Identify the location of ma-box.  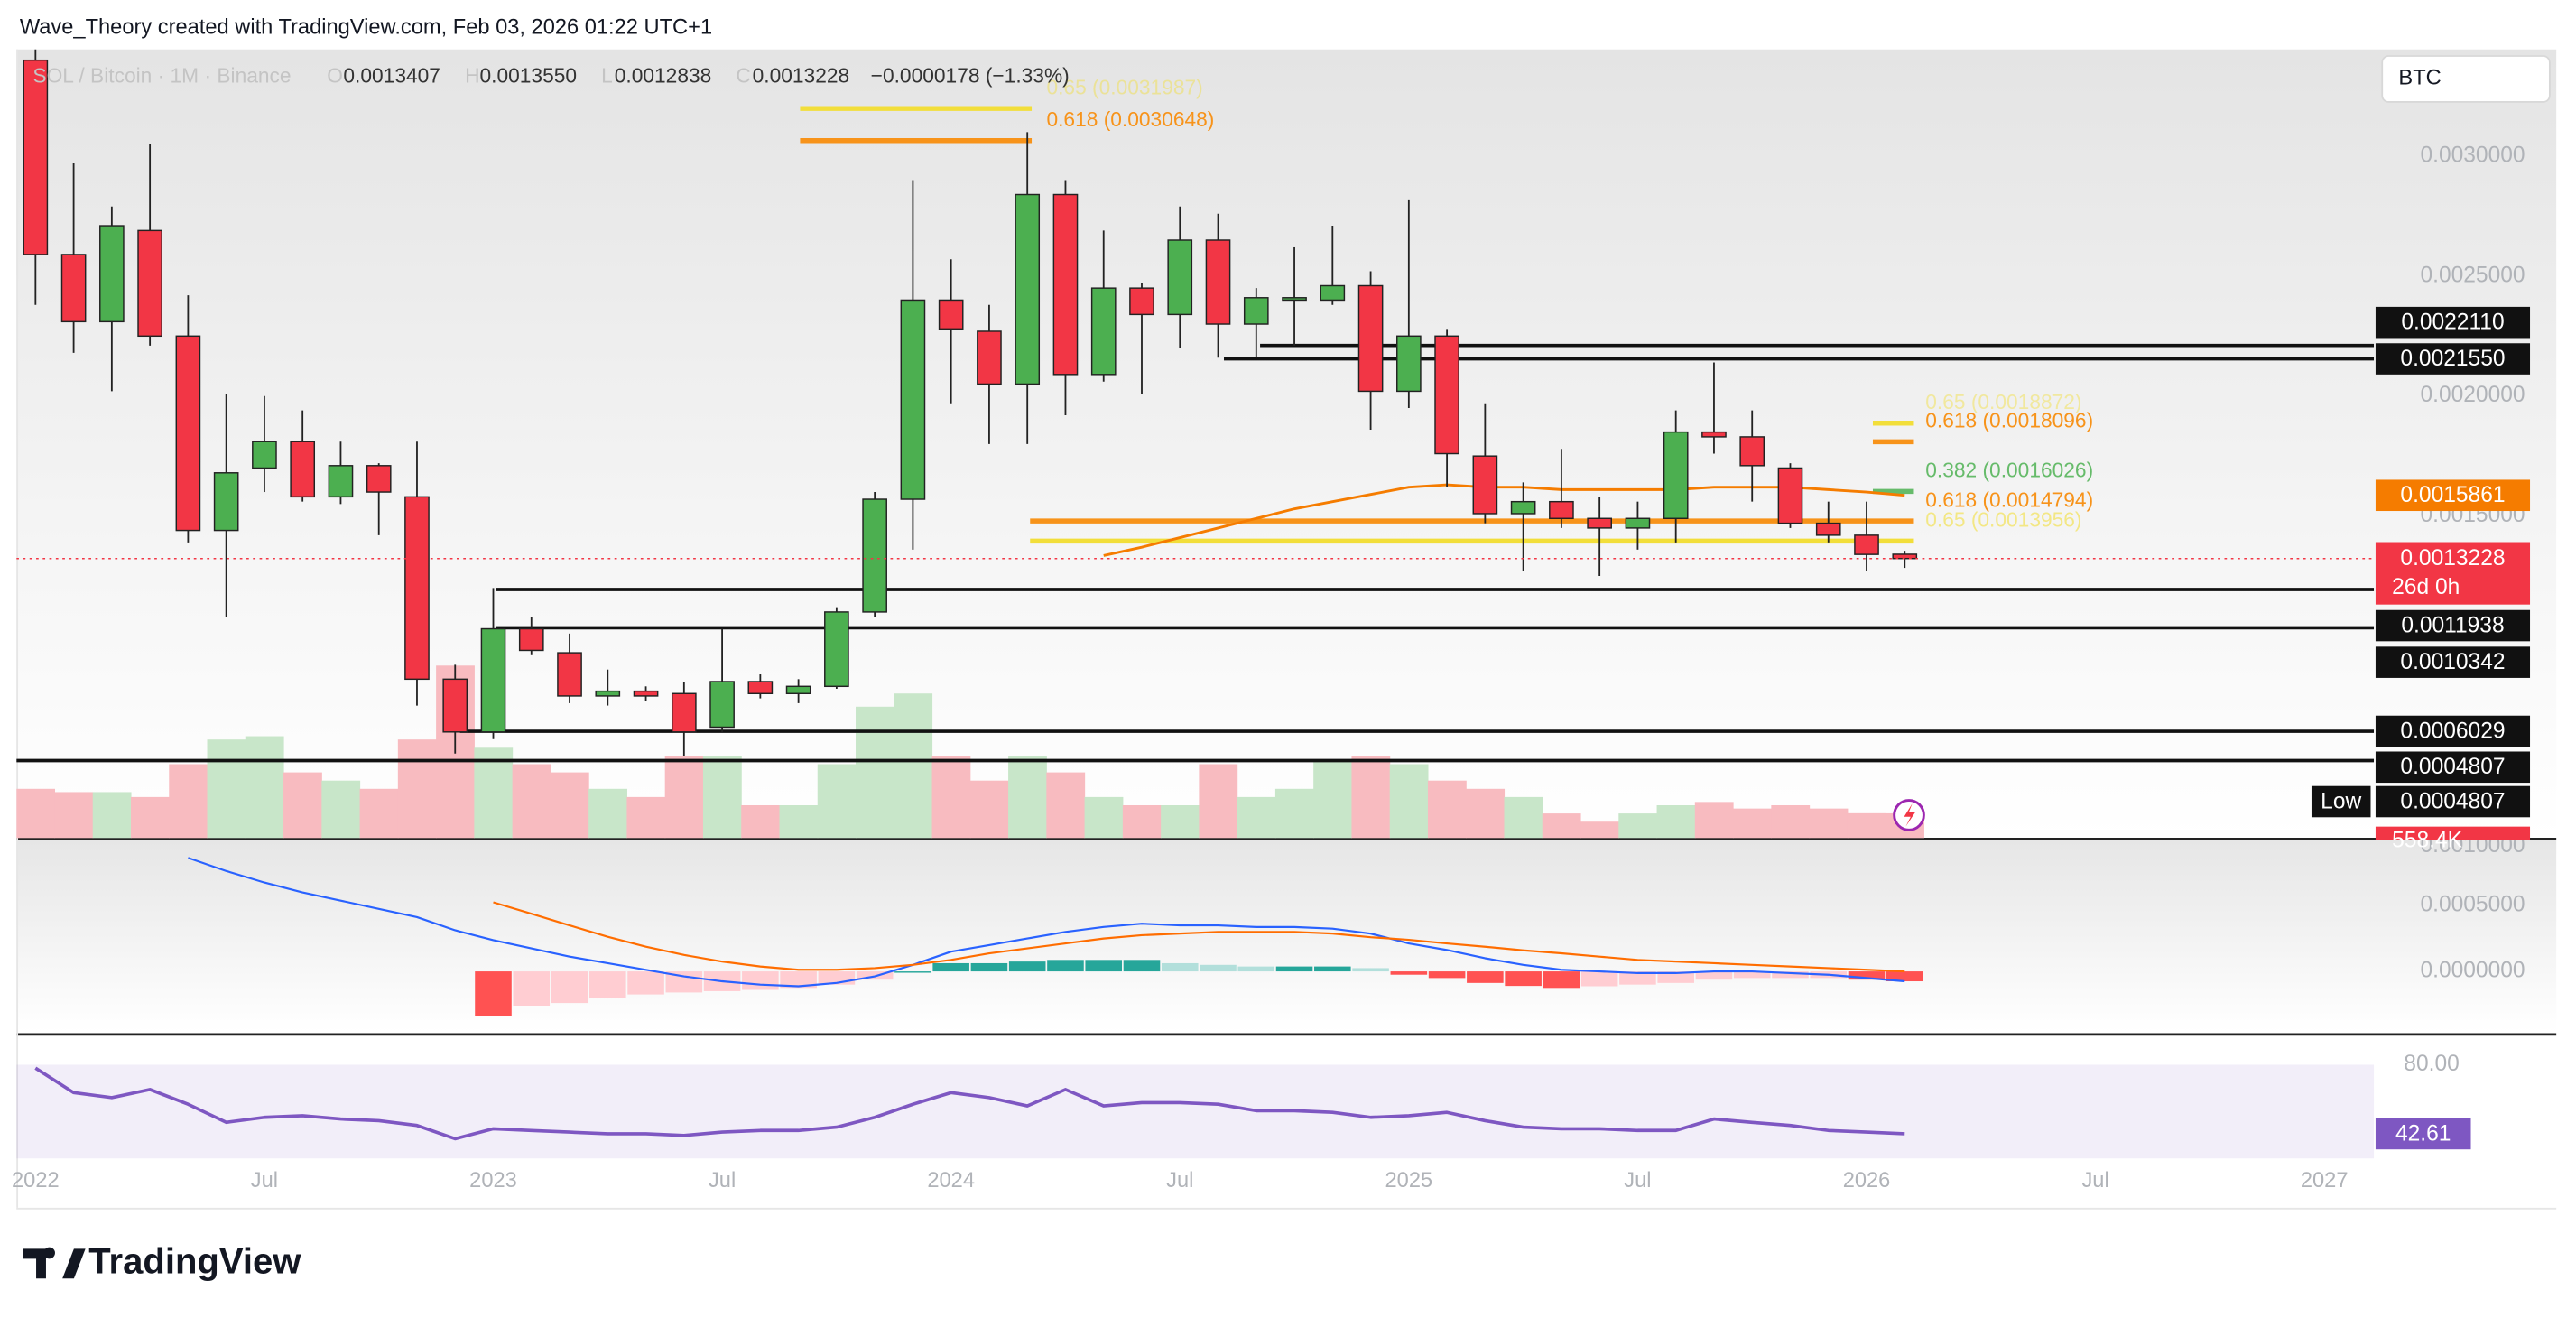
(2453, 495).